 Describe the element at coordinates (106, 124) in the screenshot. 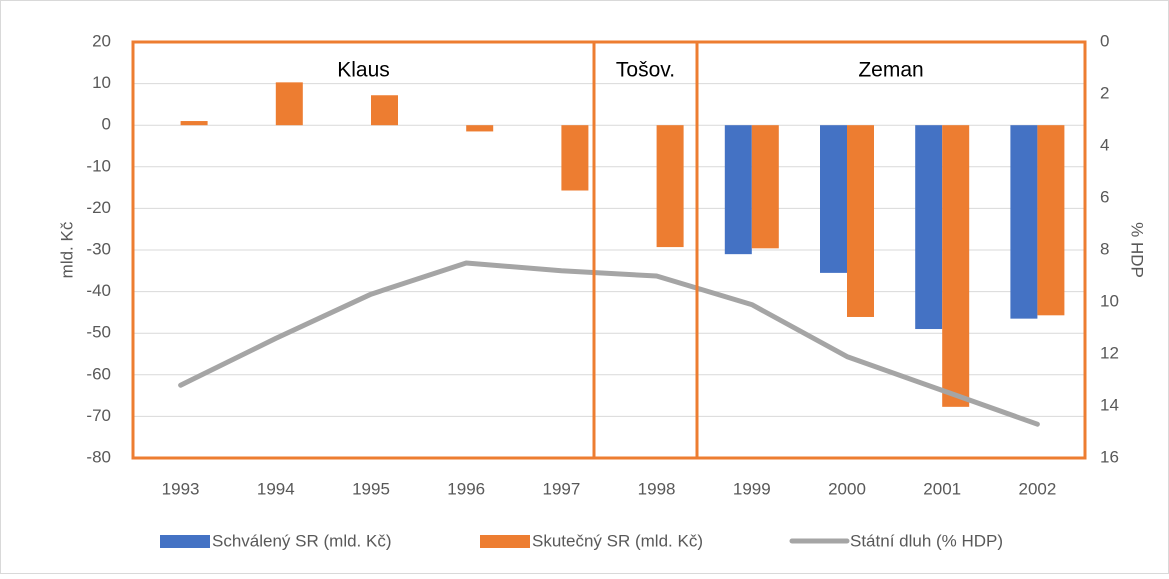

I see `y-tick-label: 0` at that location.